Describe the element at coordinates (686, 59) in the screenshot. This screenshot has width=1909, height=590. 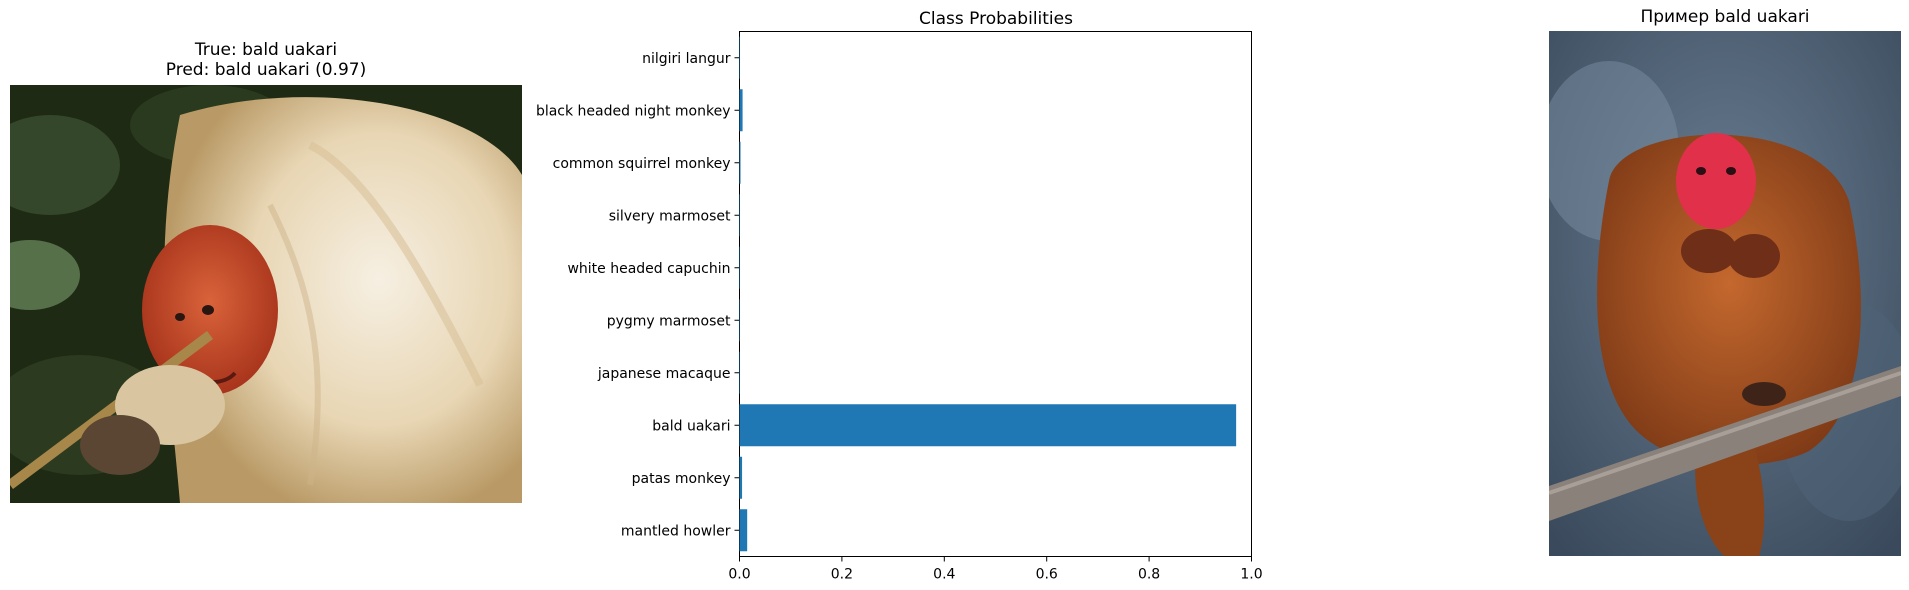
I see `y-tick-label: nilgiri langur` at that location.